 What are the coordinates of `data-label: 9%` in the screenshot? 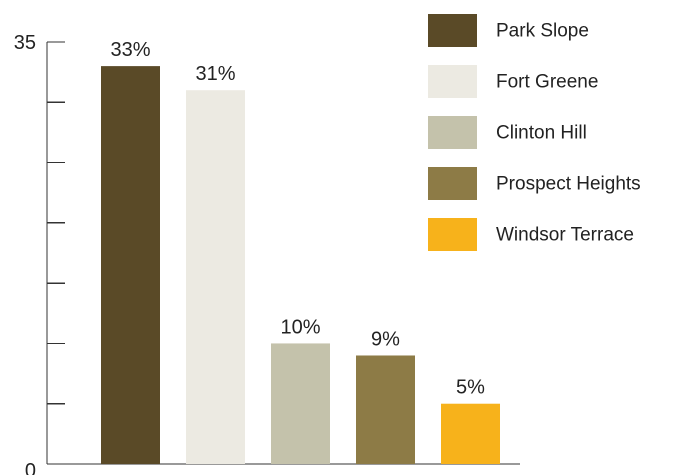 It's located at (385, 339).